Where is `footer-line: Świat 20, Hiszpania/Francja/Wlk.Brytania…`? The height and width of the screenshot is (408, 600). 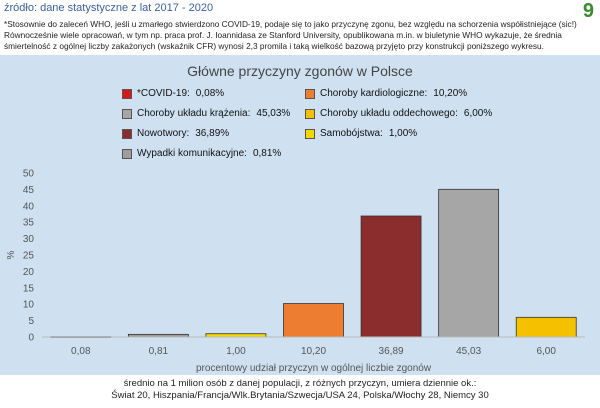 footer-line: Świat 20, Hiszpania/Francja/Wlk.Brytania… is located at coordinates (300, 395).